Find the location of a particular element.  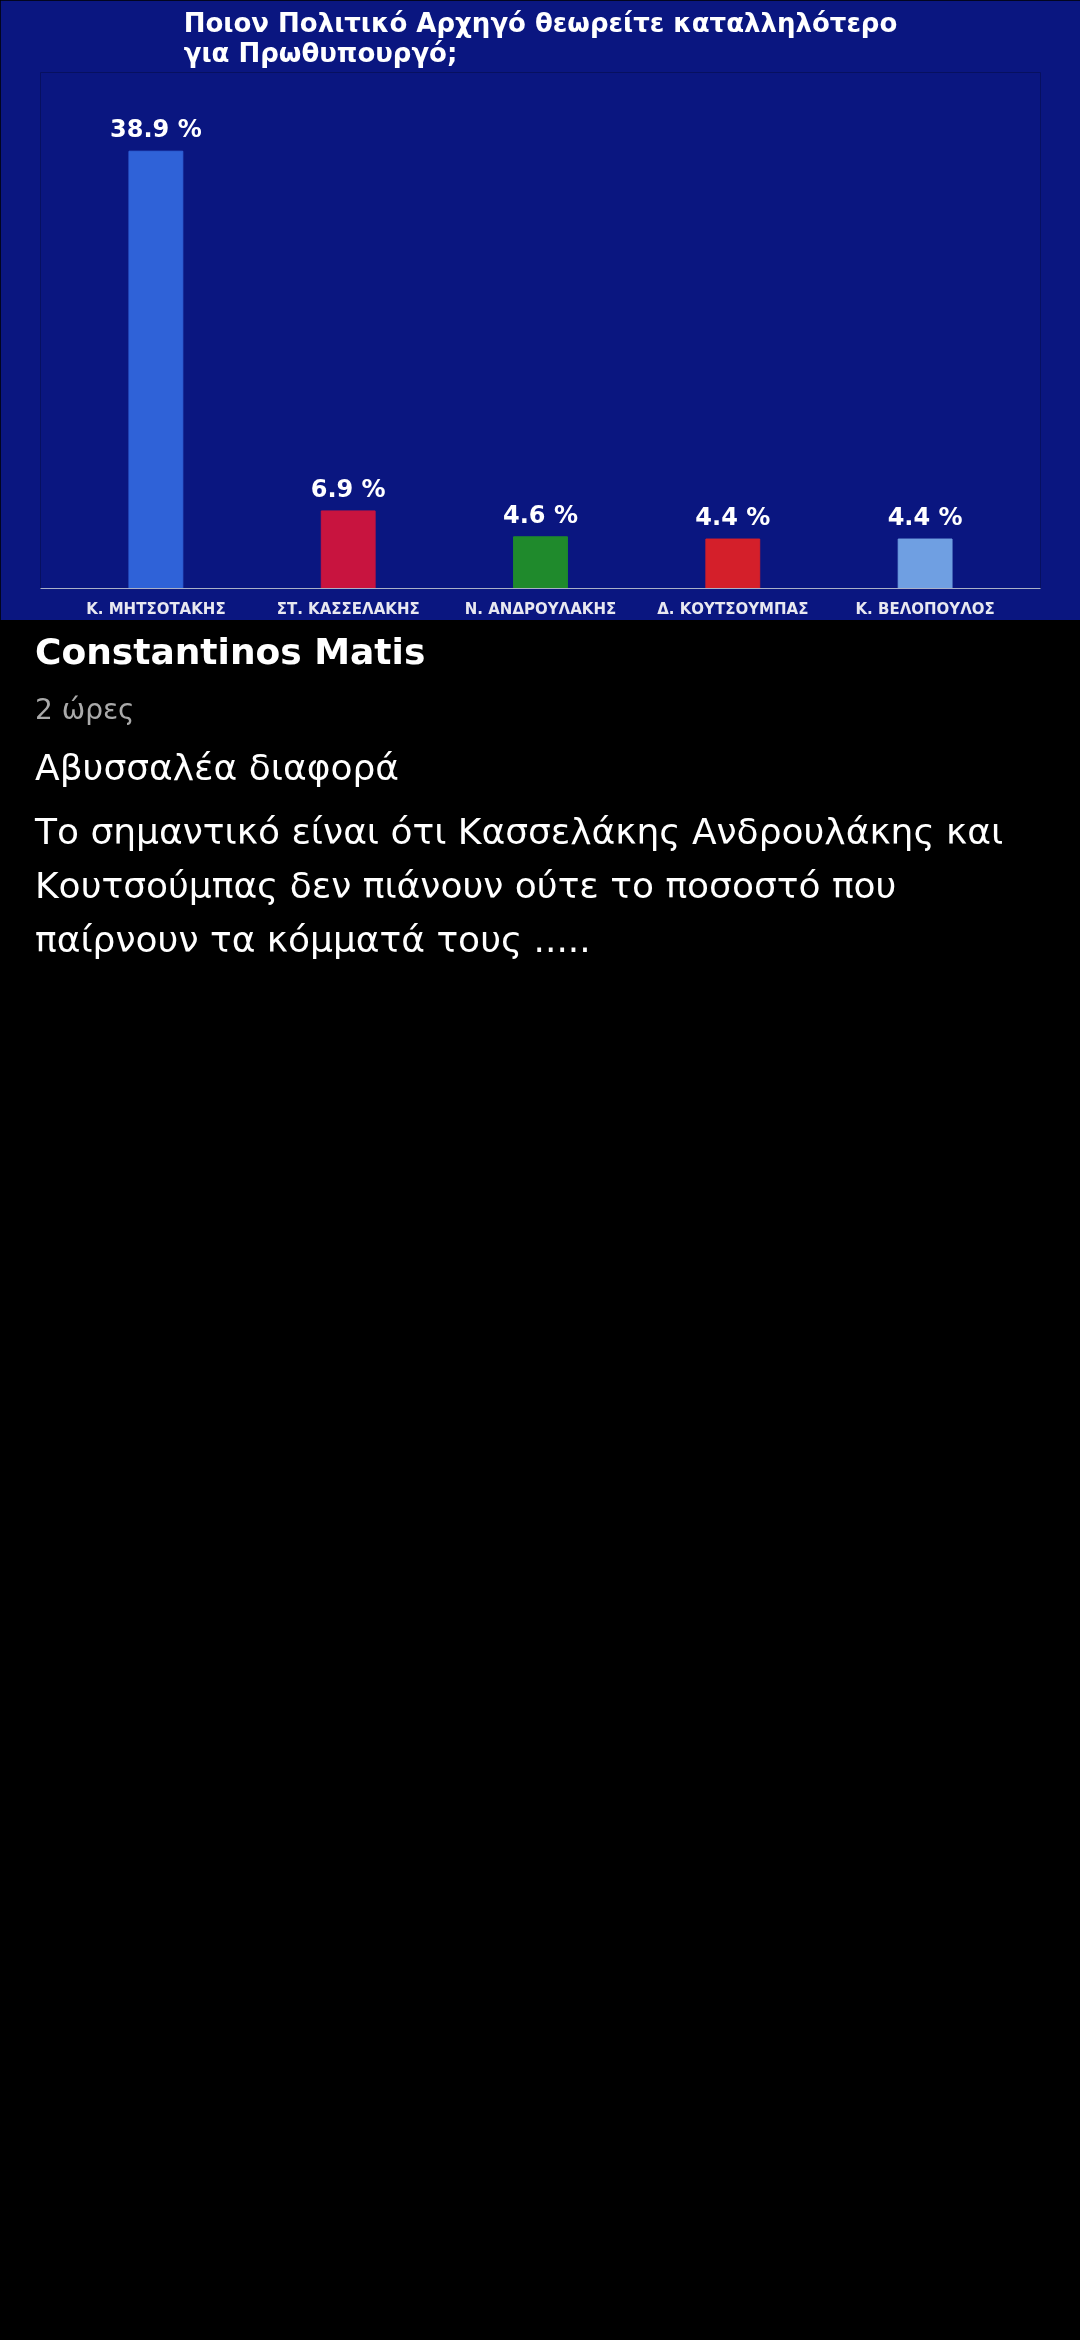

data-label: 38.9 % is located at coordinates (156, 129).